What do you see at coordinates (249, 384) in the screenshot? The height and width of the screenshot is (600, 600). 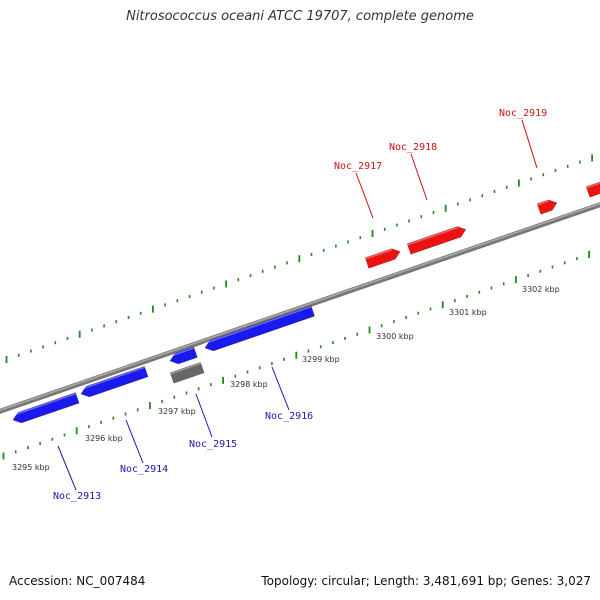 I see `scale-tick-label: 3298 kbp` at bounding box center [249, 384].